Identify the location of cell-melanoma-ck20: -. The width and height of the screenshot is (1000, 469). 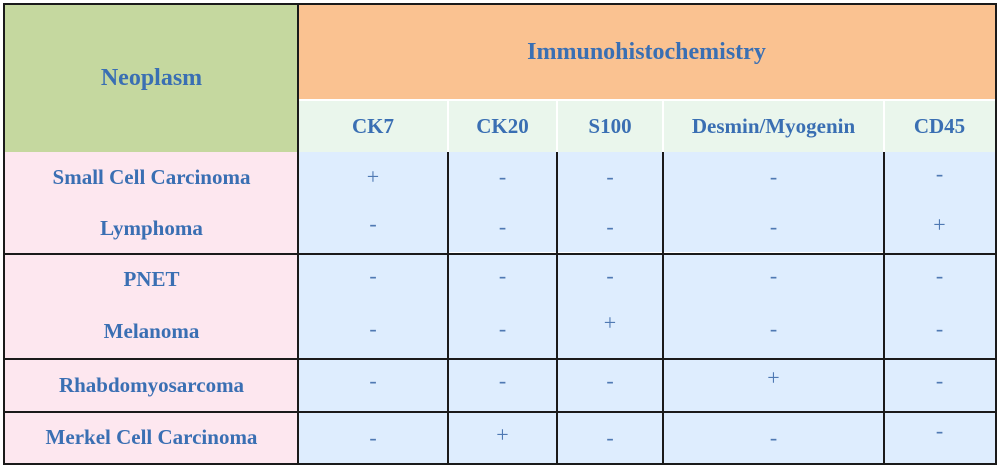
(502, 328).